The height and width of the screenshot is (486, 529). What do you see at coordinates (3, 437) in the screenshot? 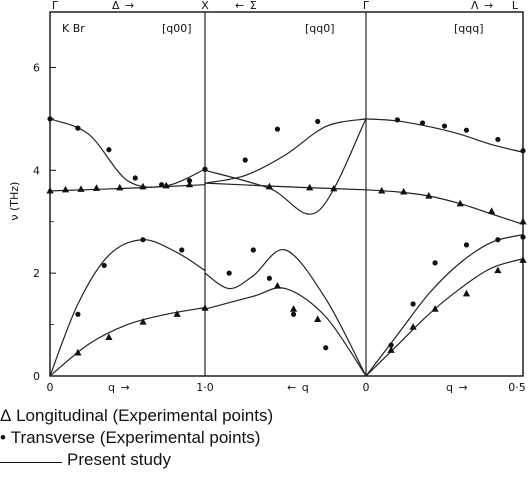
I see `circle-marker: •` at bounding box center [3, 437].